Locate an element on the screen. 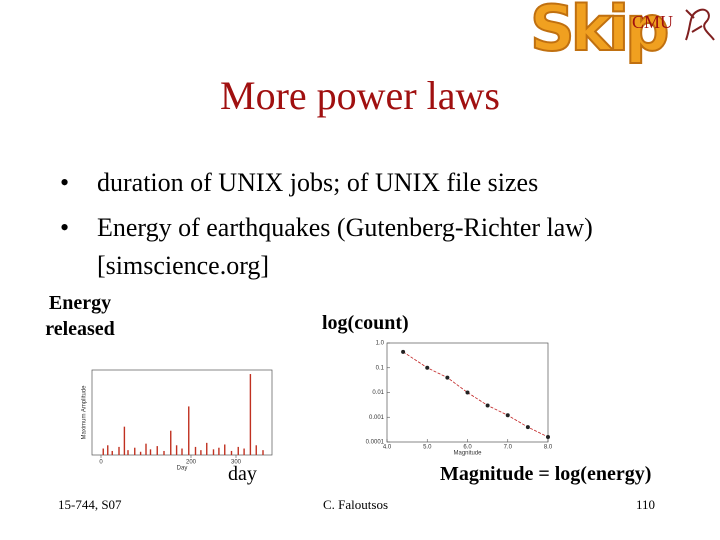 The width and height of the screenshot is (720, 540). trend-line is located at coordinates (475, 394).